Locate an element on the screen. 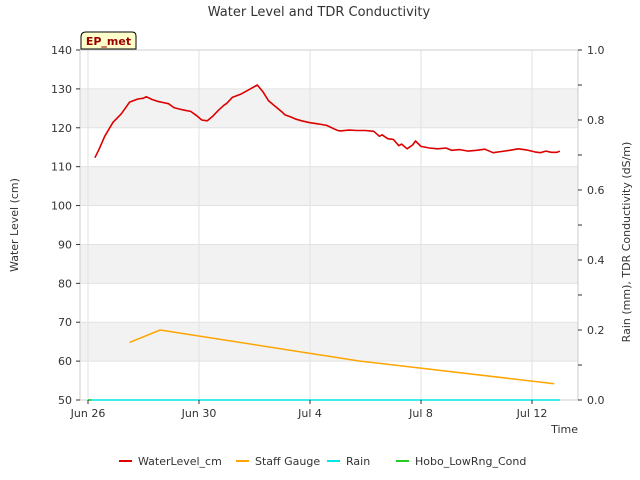 The image size is (640, 480). y-right-tick-label: 0.6 is located at coordinates (596, 190).